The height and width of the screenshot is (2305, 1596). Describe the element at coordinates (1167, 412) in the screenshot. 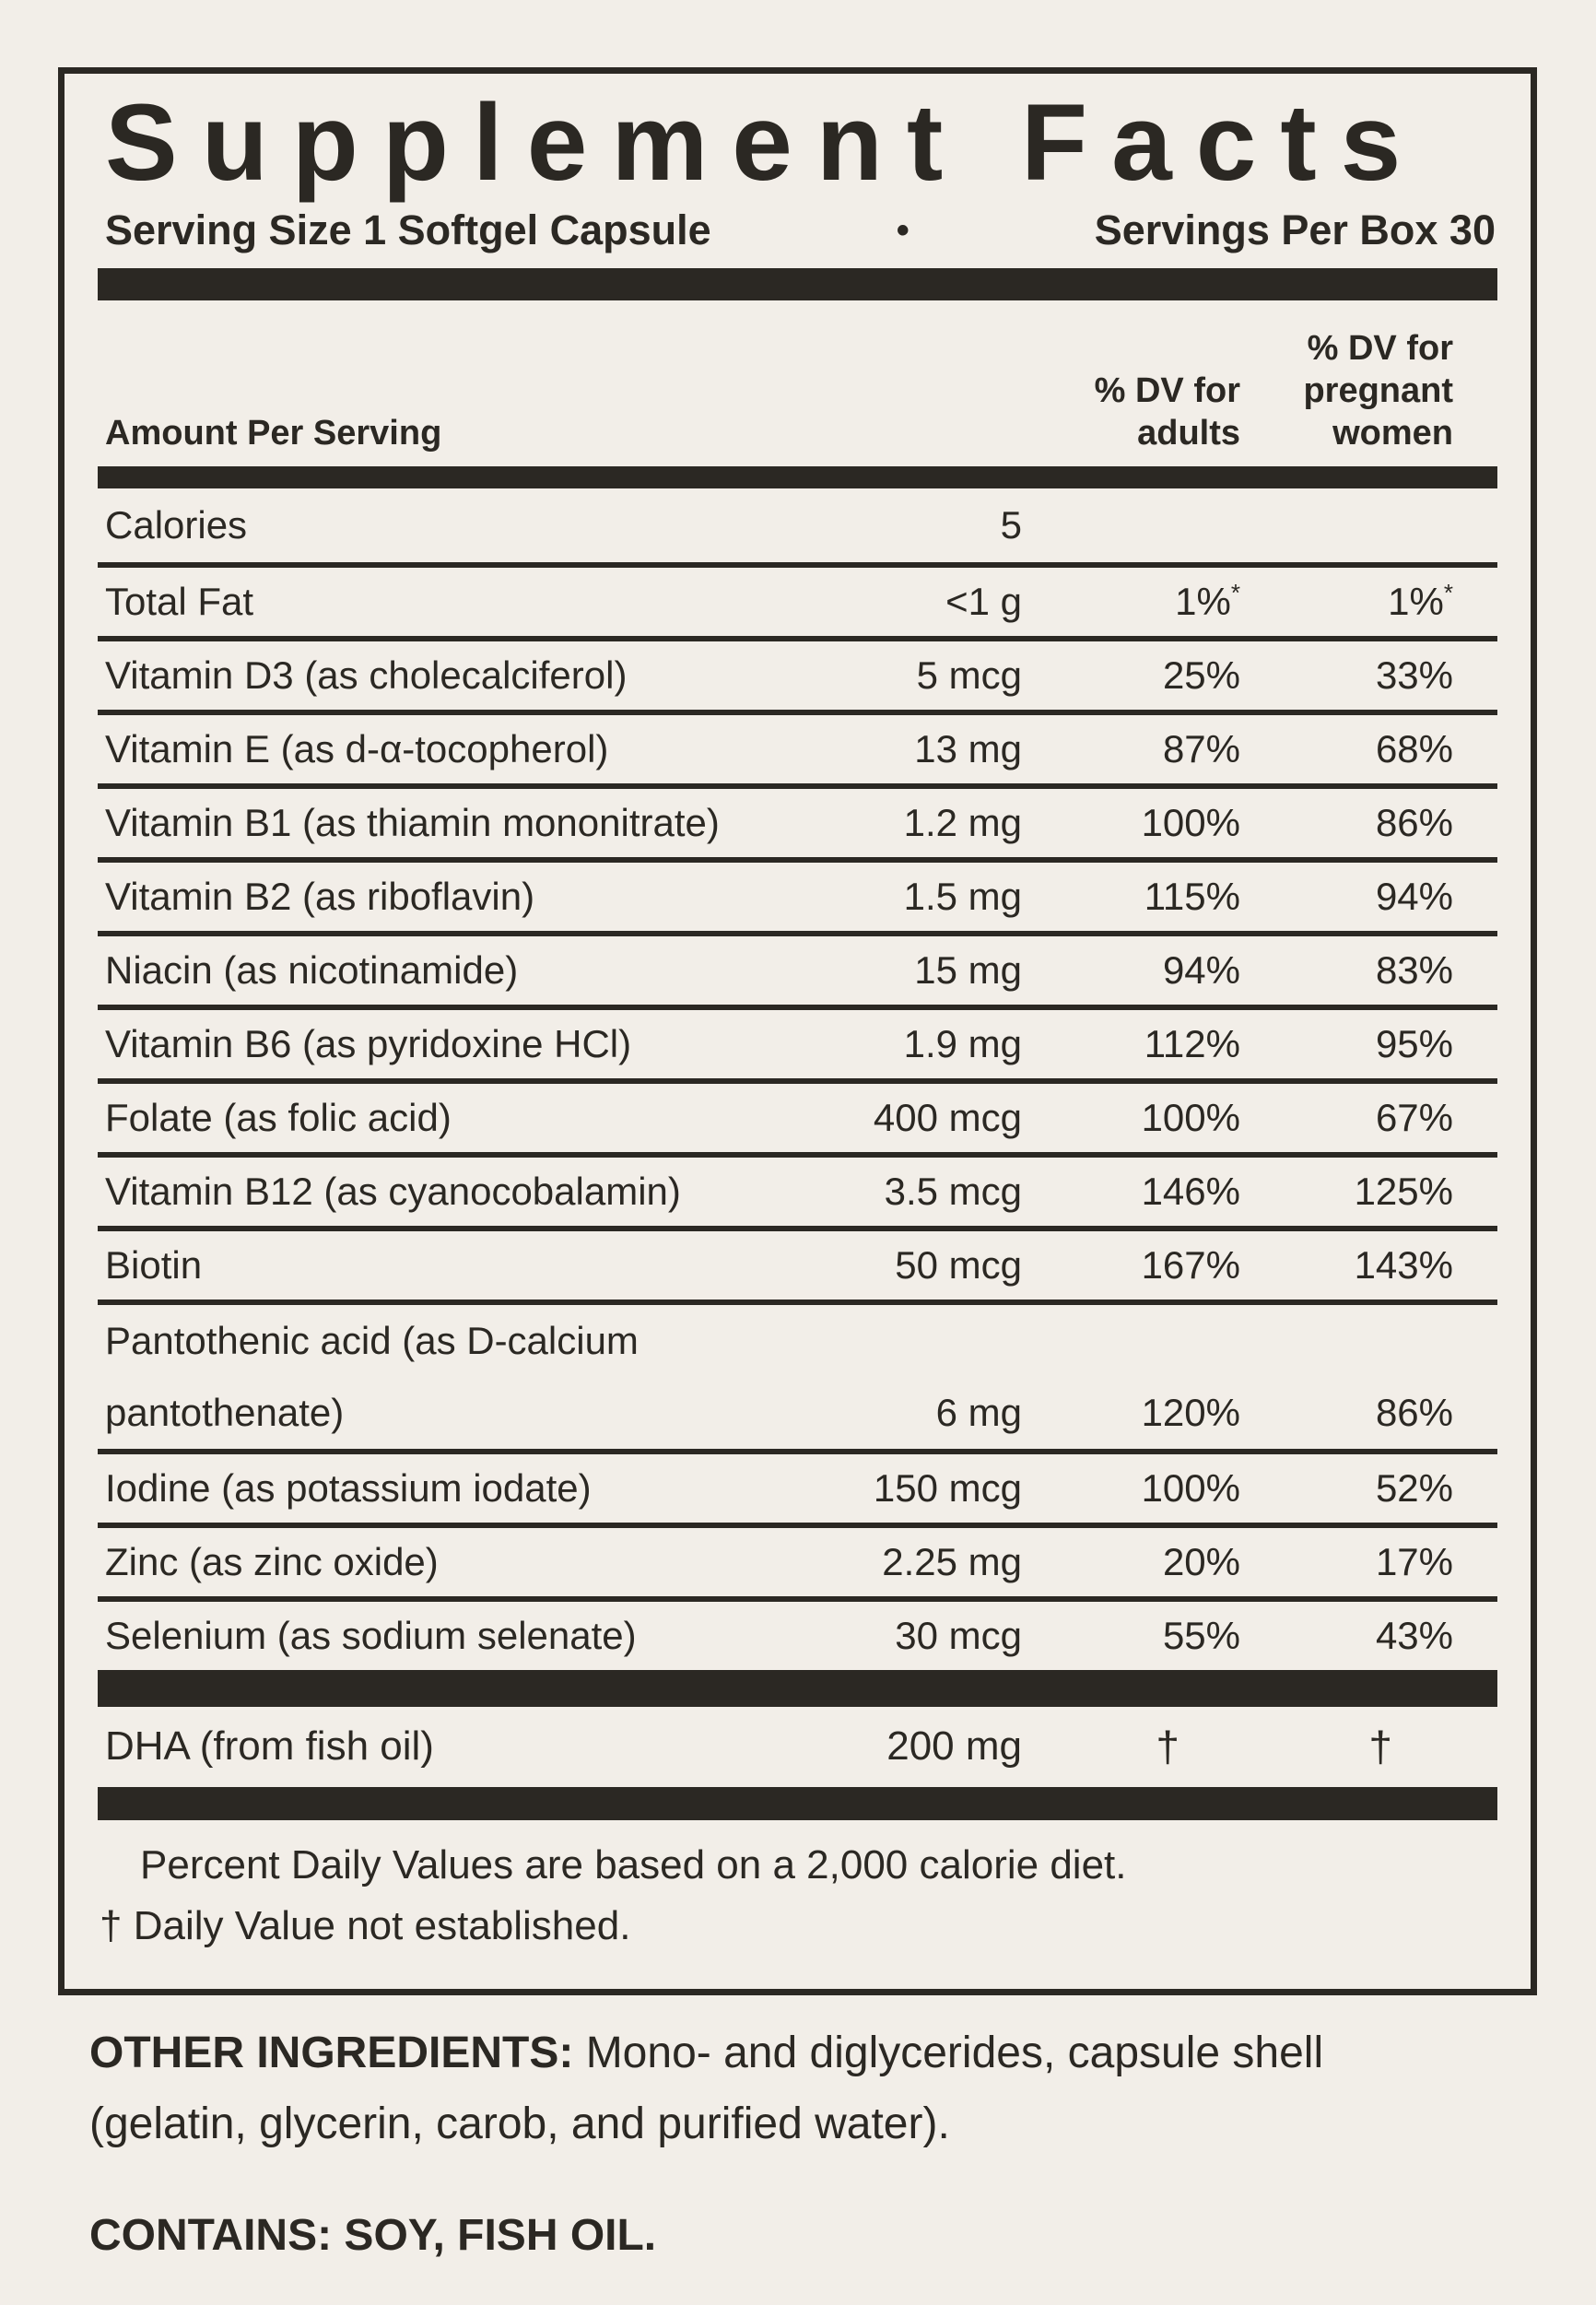

I see `dv-adults-header: % DV for adults` at that location.